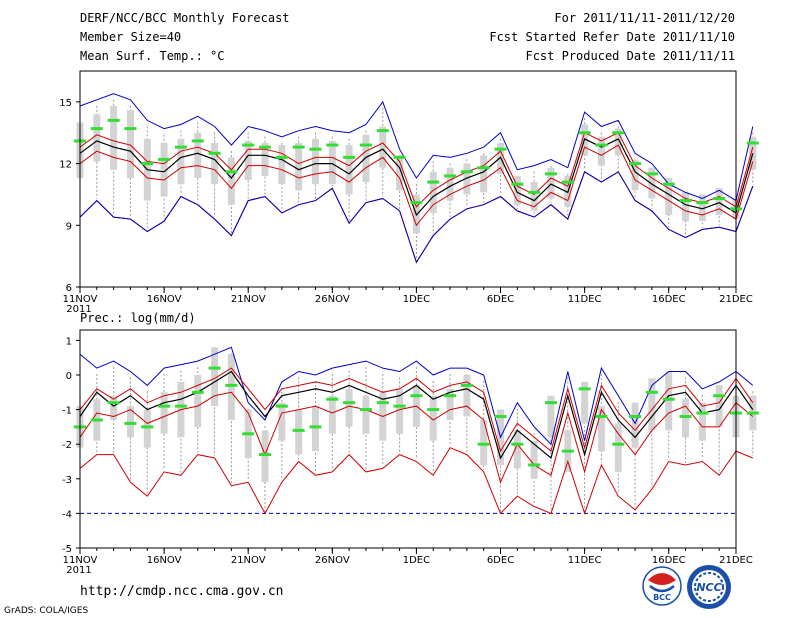  What do you see at coordinates (644, 18) in the screenshot?
I see `header-period: For 2011/11/11-2011/12/20` at bounding box center [644, 18].